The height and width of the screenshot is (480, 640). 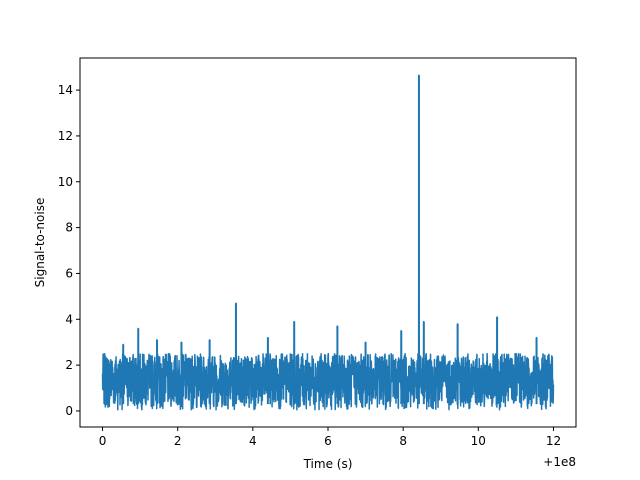 I want to click on x-axis-label: Time (s), so click(x=328, y=464).